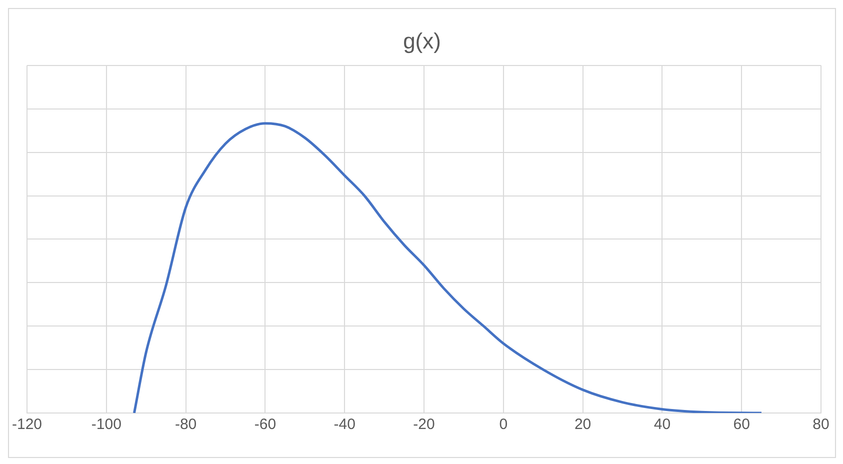 The height and width of the screenshot is (464, 843). I want to click on x-tick-label: 0, so click(503, 425).